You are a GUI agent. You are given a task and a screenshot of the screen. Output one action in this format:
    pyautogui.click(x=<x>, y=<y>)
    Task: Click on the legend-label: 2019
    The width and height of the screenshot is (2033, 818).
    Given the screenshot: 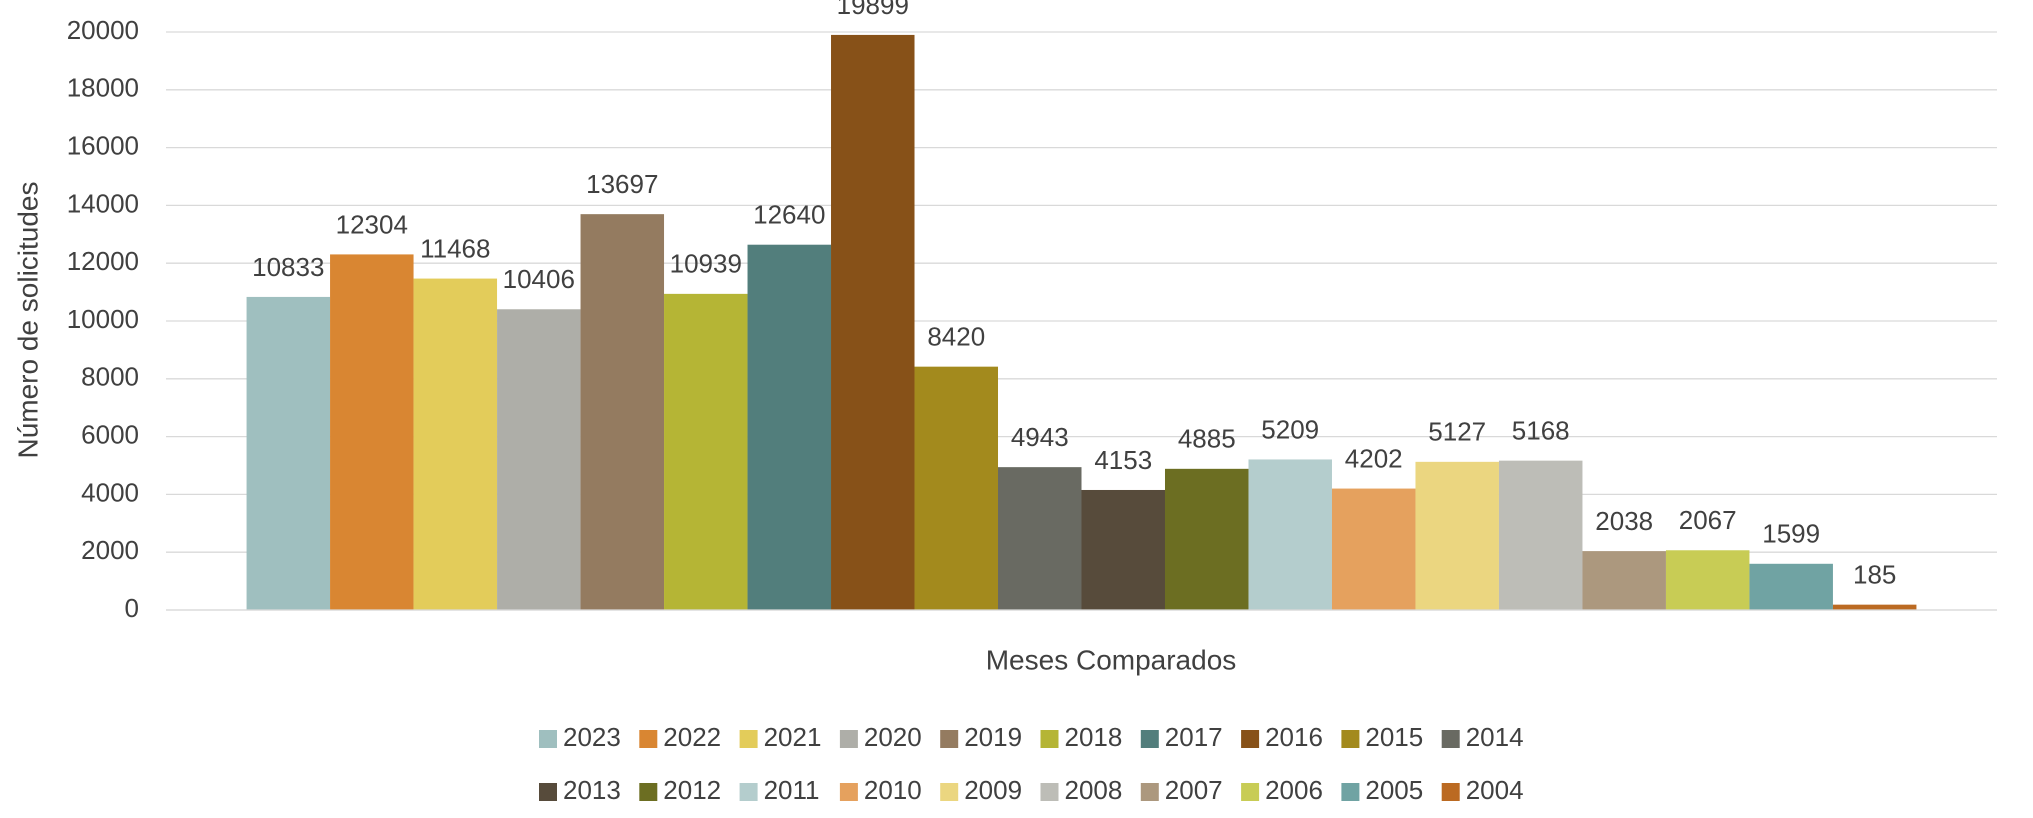 What is the action you would take?
    pyautogui.click(x=993, y=737)
    